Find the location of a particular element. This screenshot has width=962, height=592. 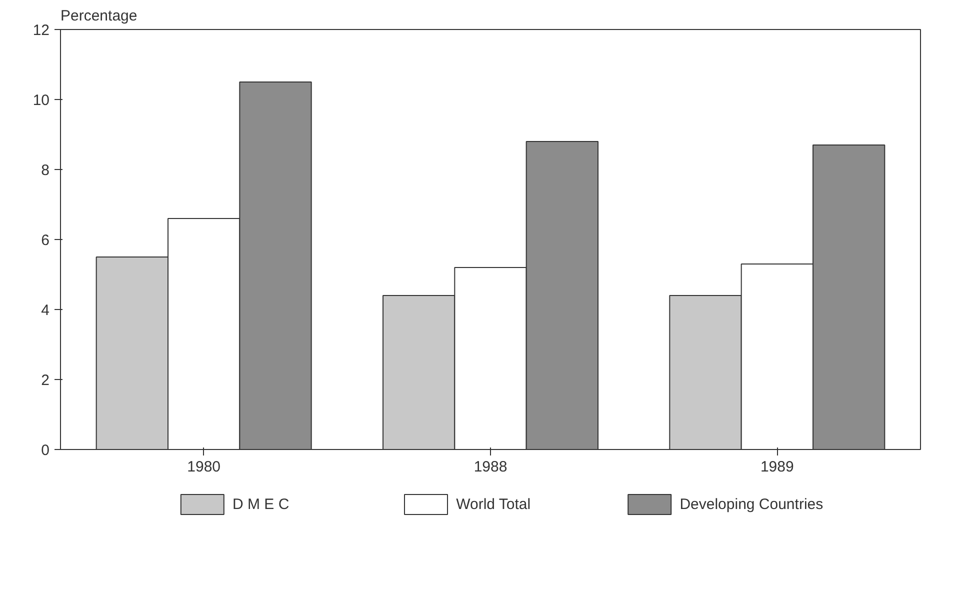

legend-label: D M E C is located at coordinates (261, 504).